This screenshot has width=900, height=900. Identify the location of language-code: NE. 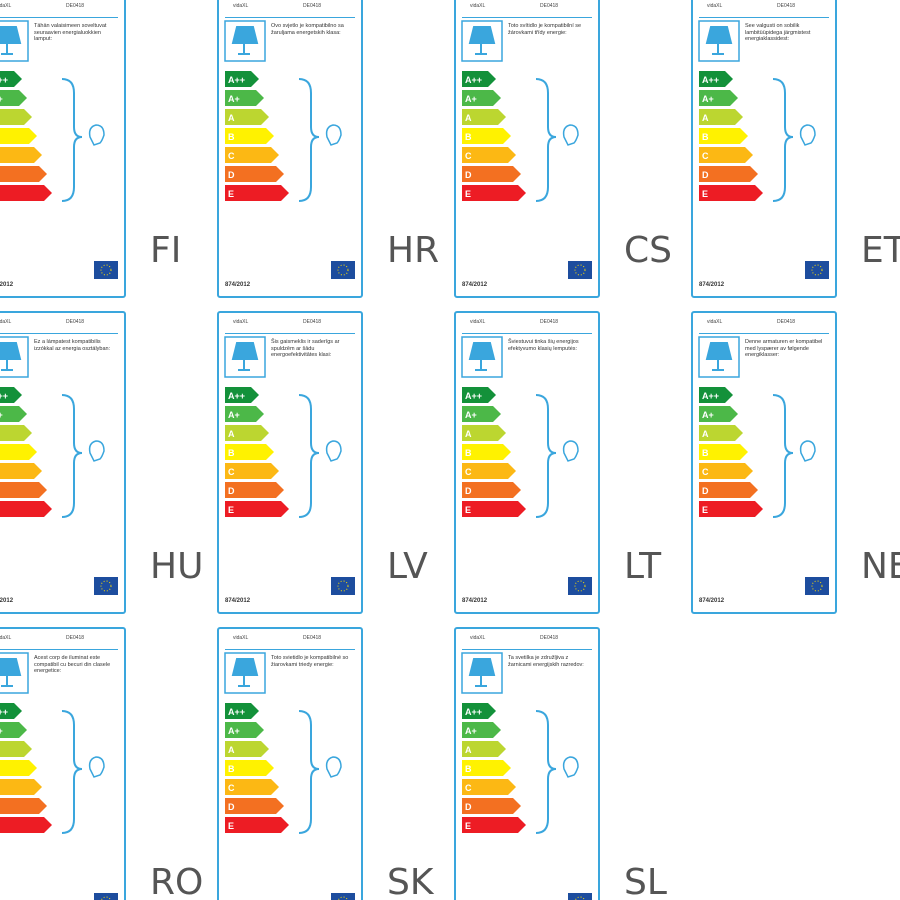
(880, 566).